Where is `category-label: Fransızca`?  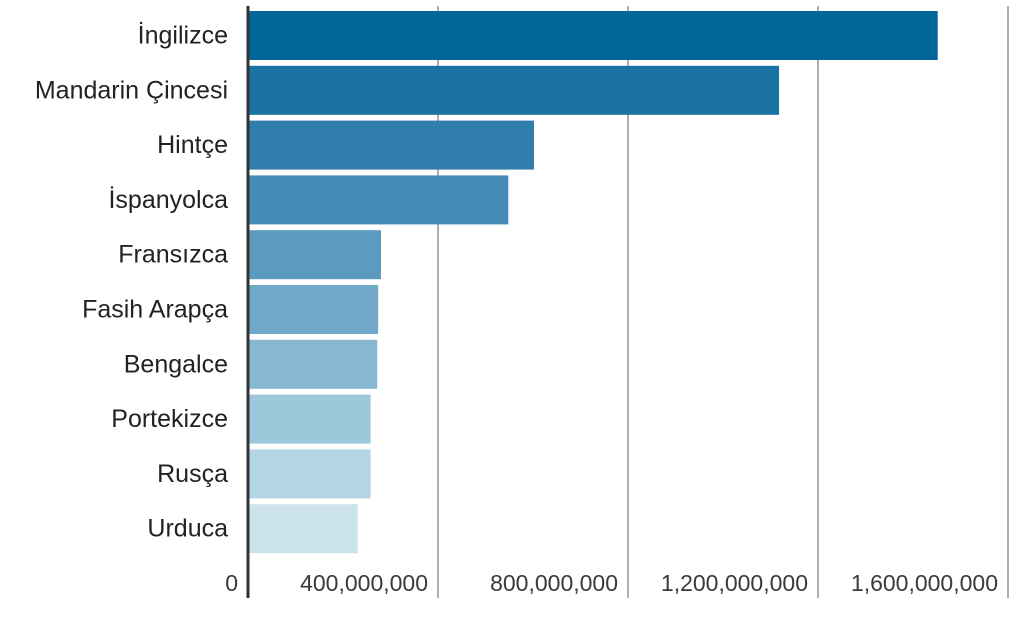 category-label: Fransızca is located at coordinates (173, 255).